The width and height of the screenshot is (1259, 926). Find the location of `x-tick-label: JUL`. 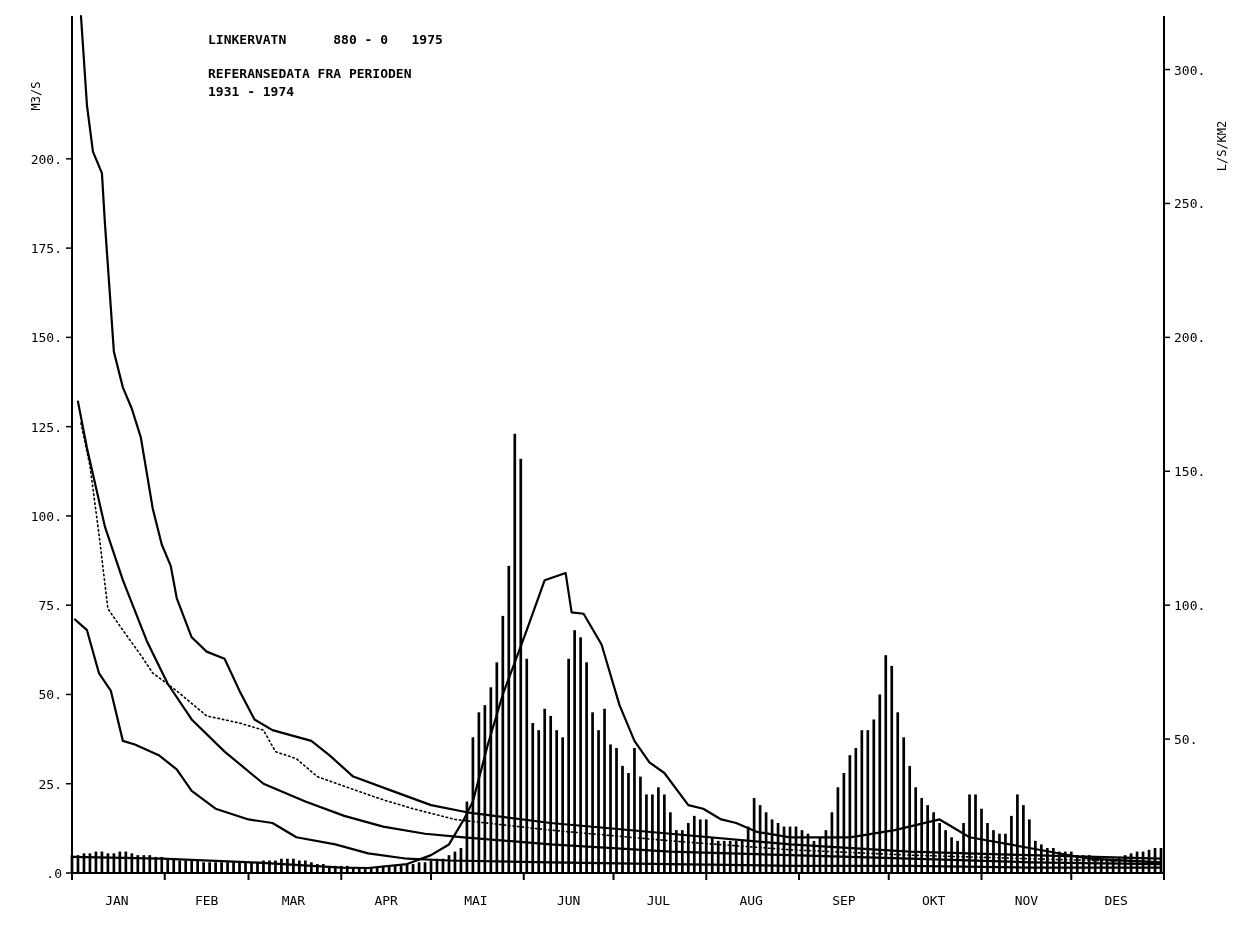

x-tick-label: JUL is located at coordinates (658, 900).